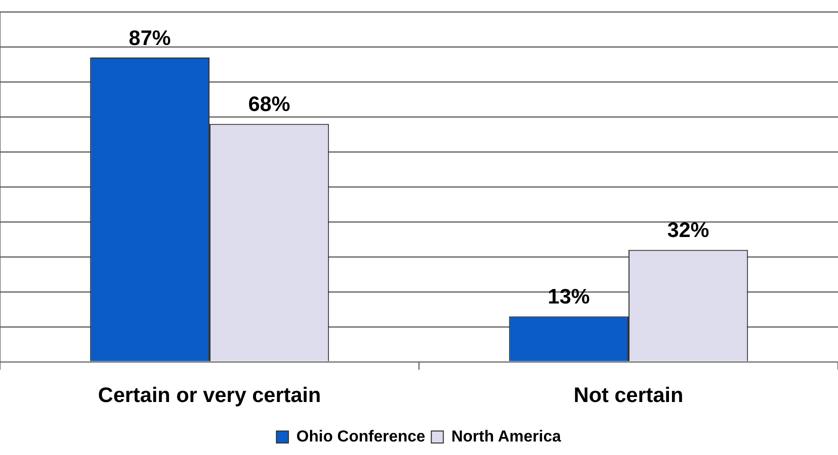 This screenshot has width=838, height=455. Describe the element at coordinates (269, 104) in the screenshot. I see `data-label: 68%` at that location.